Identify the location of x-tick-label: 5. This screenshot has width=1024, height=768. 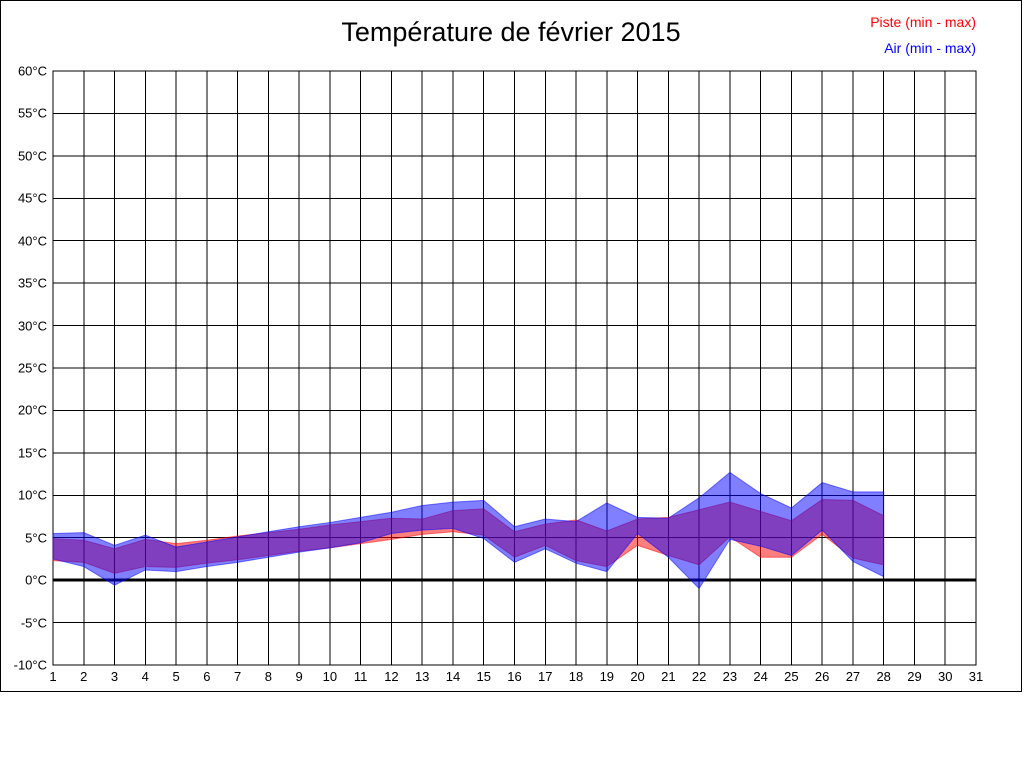
(176, 676).